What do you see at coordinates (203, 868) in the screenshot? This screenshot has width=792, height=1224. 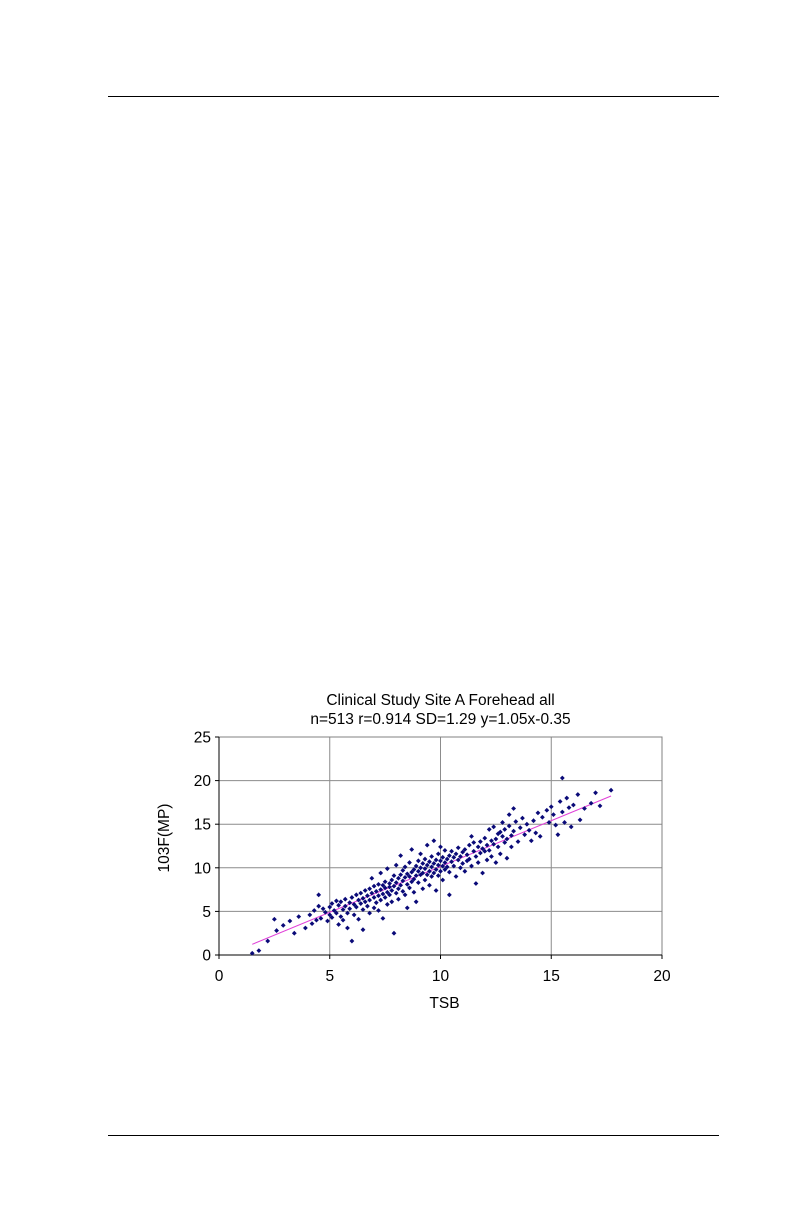 I see `y-tick-label: 10` at bounding box center [203, 868].